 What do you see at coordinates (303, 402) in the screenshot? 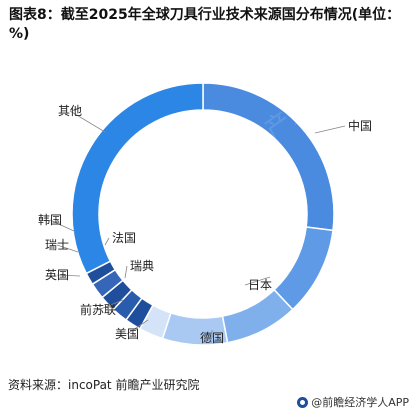
I see `brand-logo-icon` at bounding box center [303, 402].